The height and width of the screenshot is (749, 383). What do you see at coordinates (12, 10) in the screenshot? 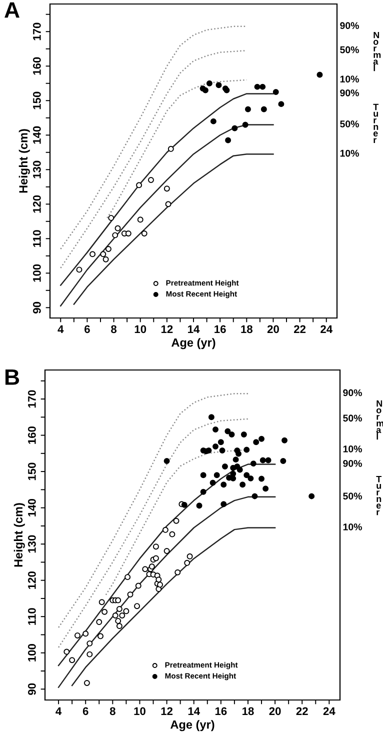
I see `chart-title: A` at bounding box center [12, 10].